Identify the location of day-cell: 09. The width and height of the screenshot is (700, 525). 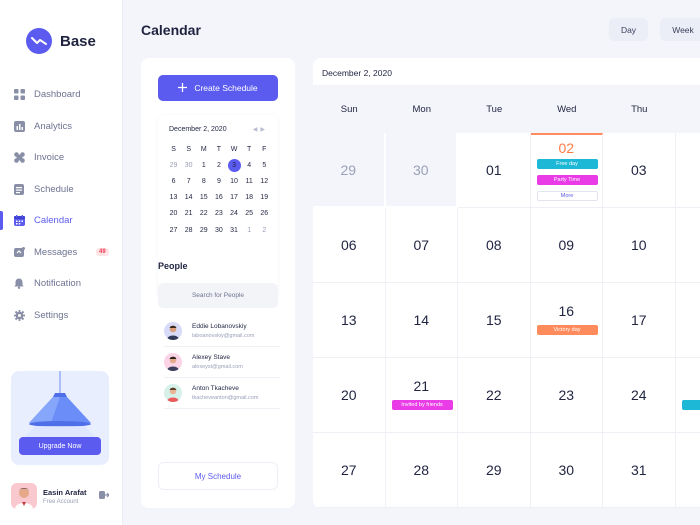
(566, 245).